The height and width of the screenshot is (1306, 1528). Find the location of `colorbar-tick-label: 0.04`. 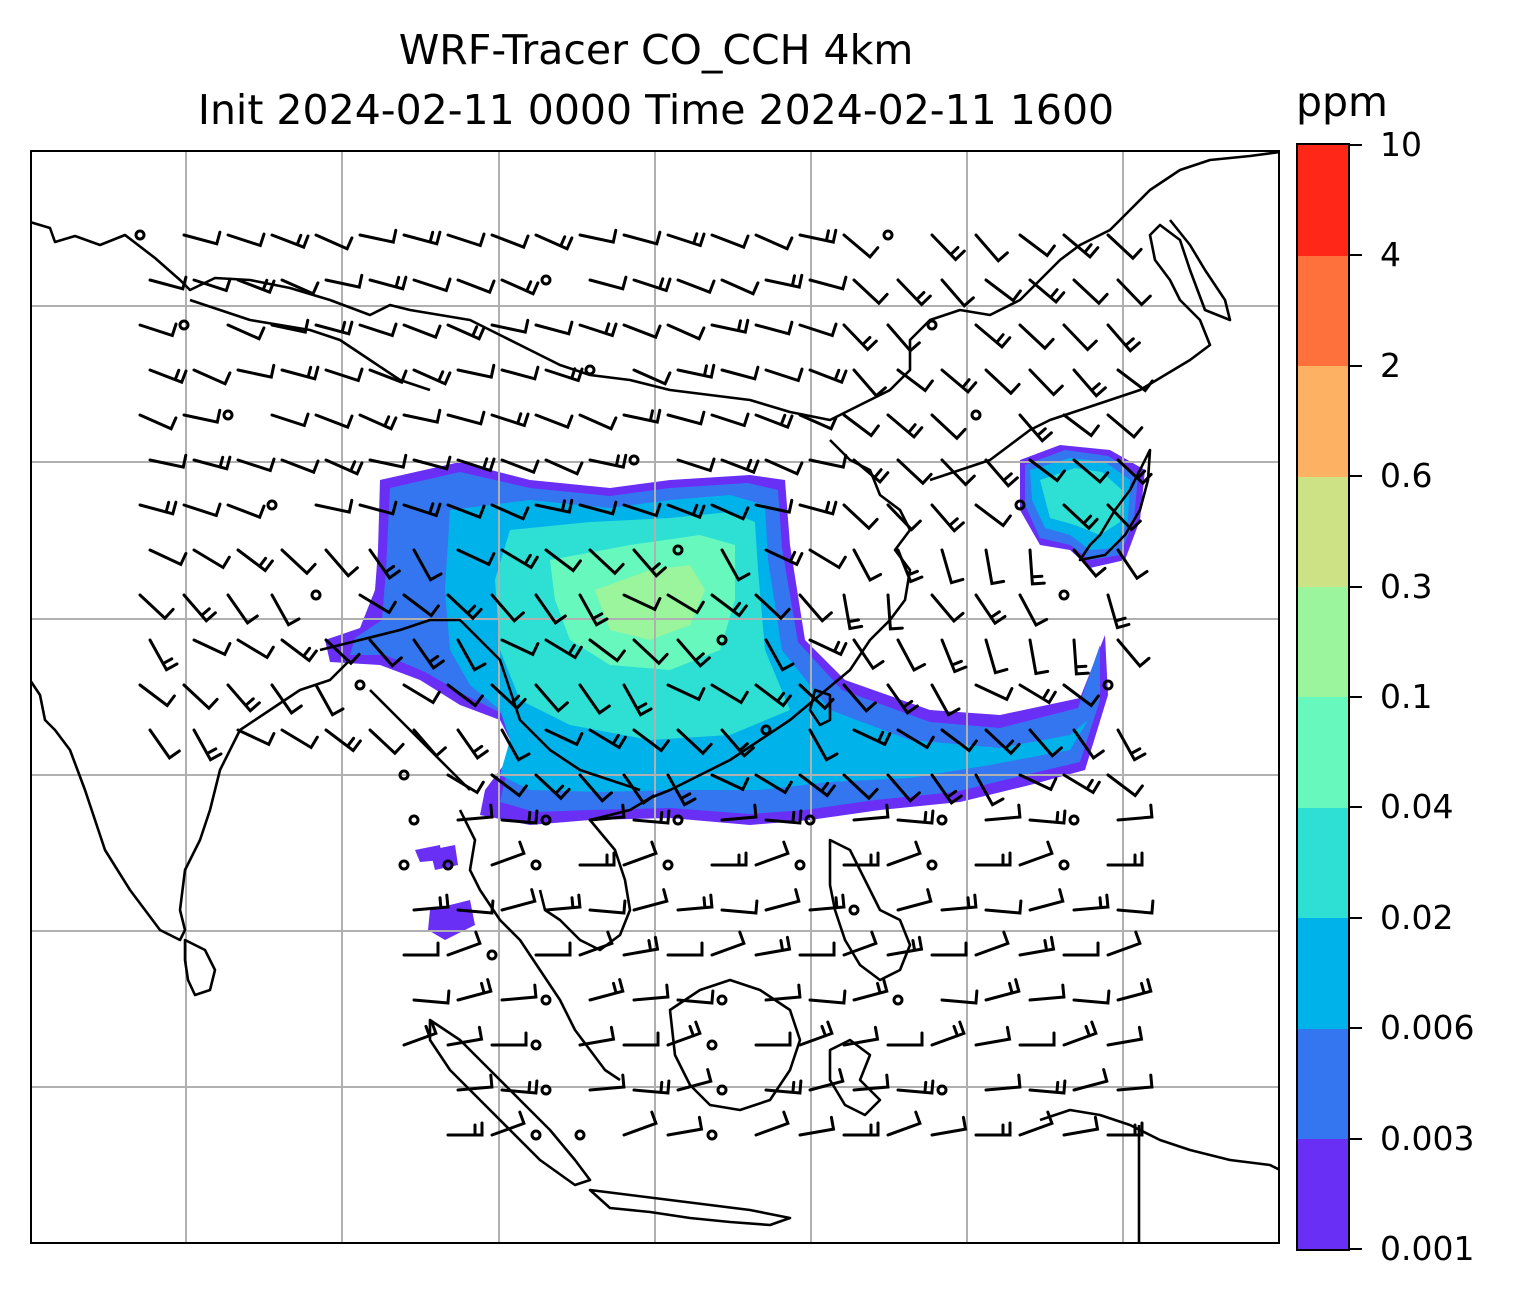

colorbar-tick-label: 0.04 is located at coordinates (1417, 807).